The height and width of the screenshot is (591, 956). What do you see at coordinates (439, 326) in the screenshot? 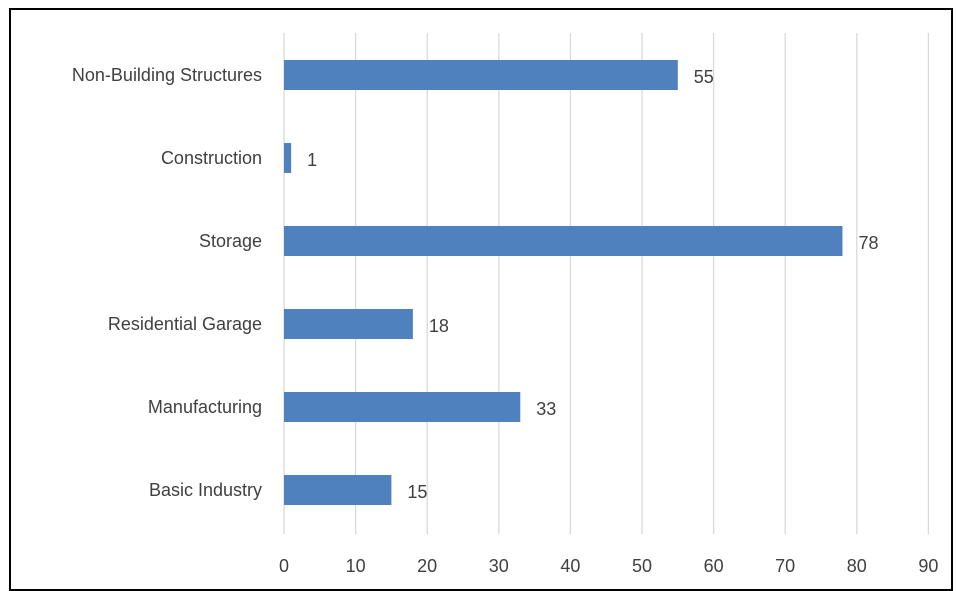
I see `data-label: 18` at bounding box center [439, 326].